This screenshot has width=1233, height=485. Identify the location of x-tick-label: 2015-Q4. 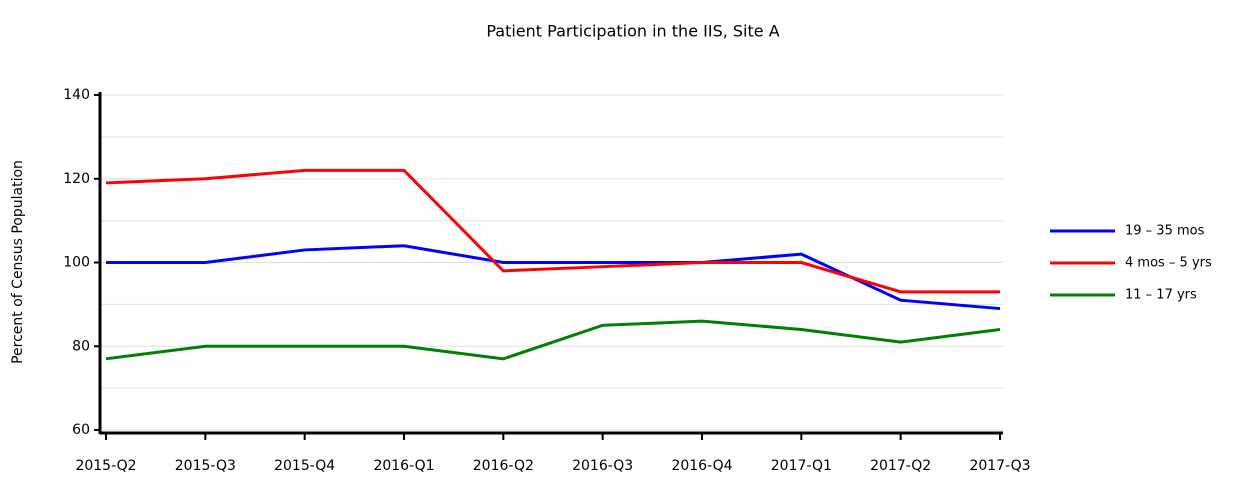
(304, 466).